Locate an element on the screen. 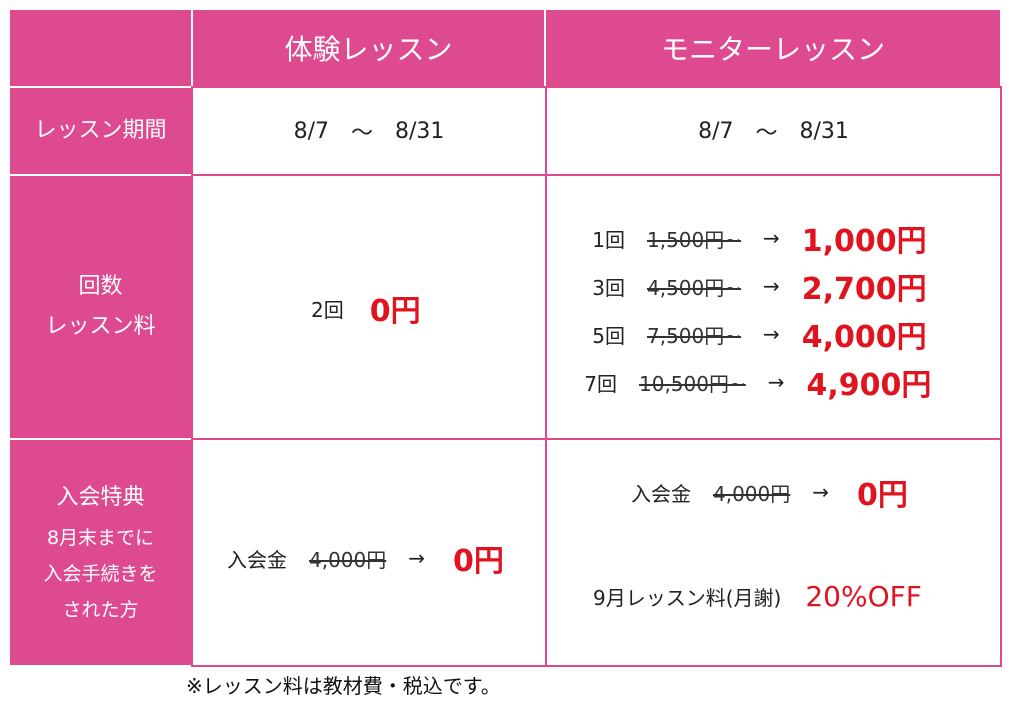 The height and width of the screenshot is (711, 1024). fee-monitor-row-1: 1回 1,500円~ → 1,000円 is located at coordinates (752, 238).